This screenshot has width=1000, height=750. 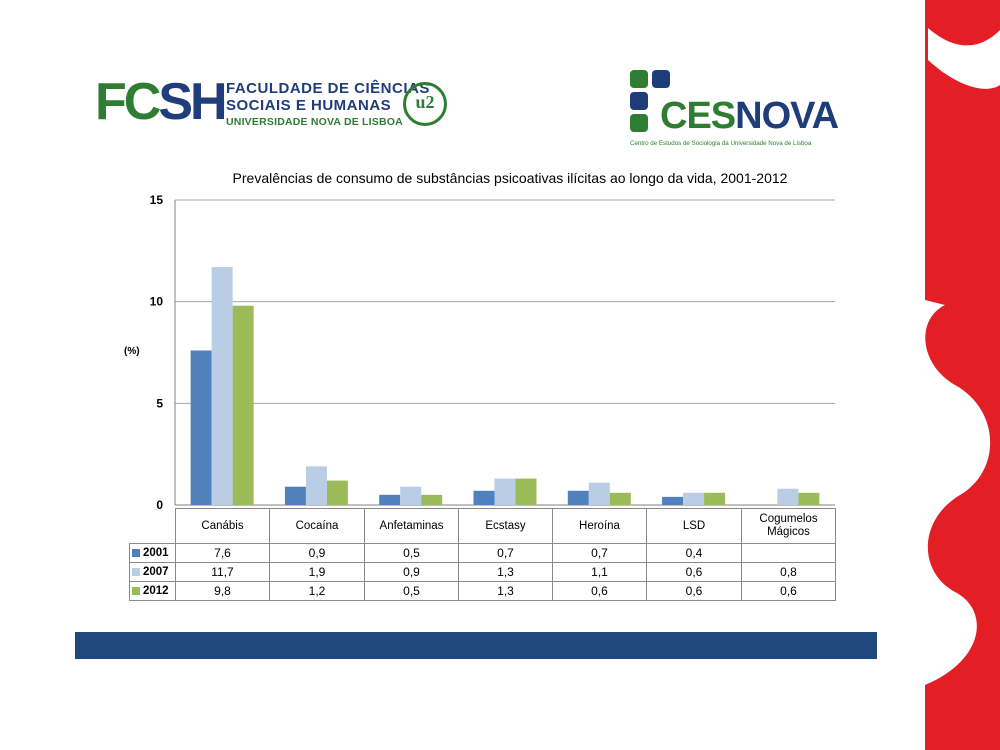 I want to click on data-label: 9,8, so click(x=222, y=591).